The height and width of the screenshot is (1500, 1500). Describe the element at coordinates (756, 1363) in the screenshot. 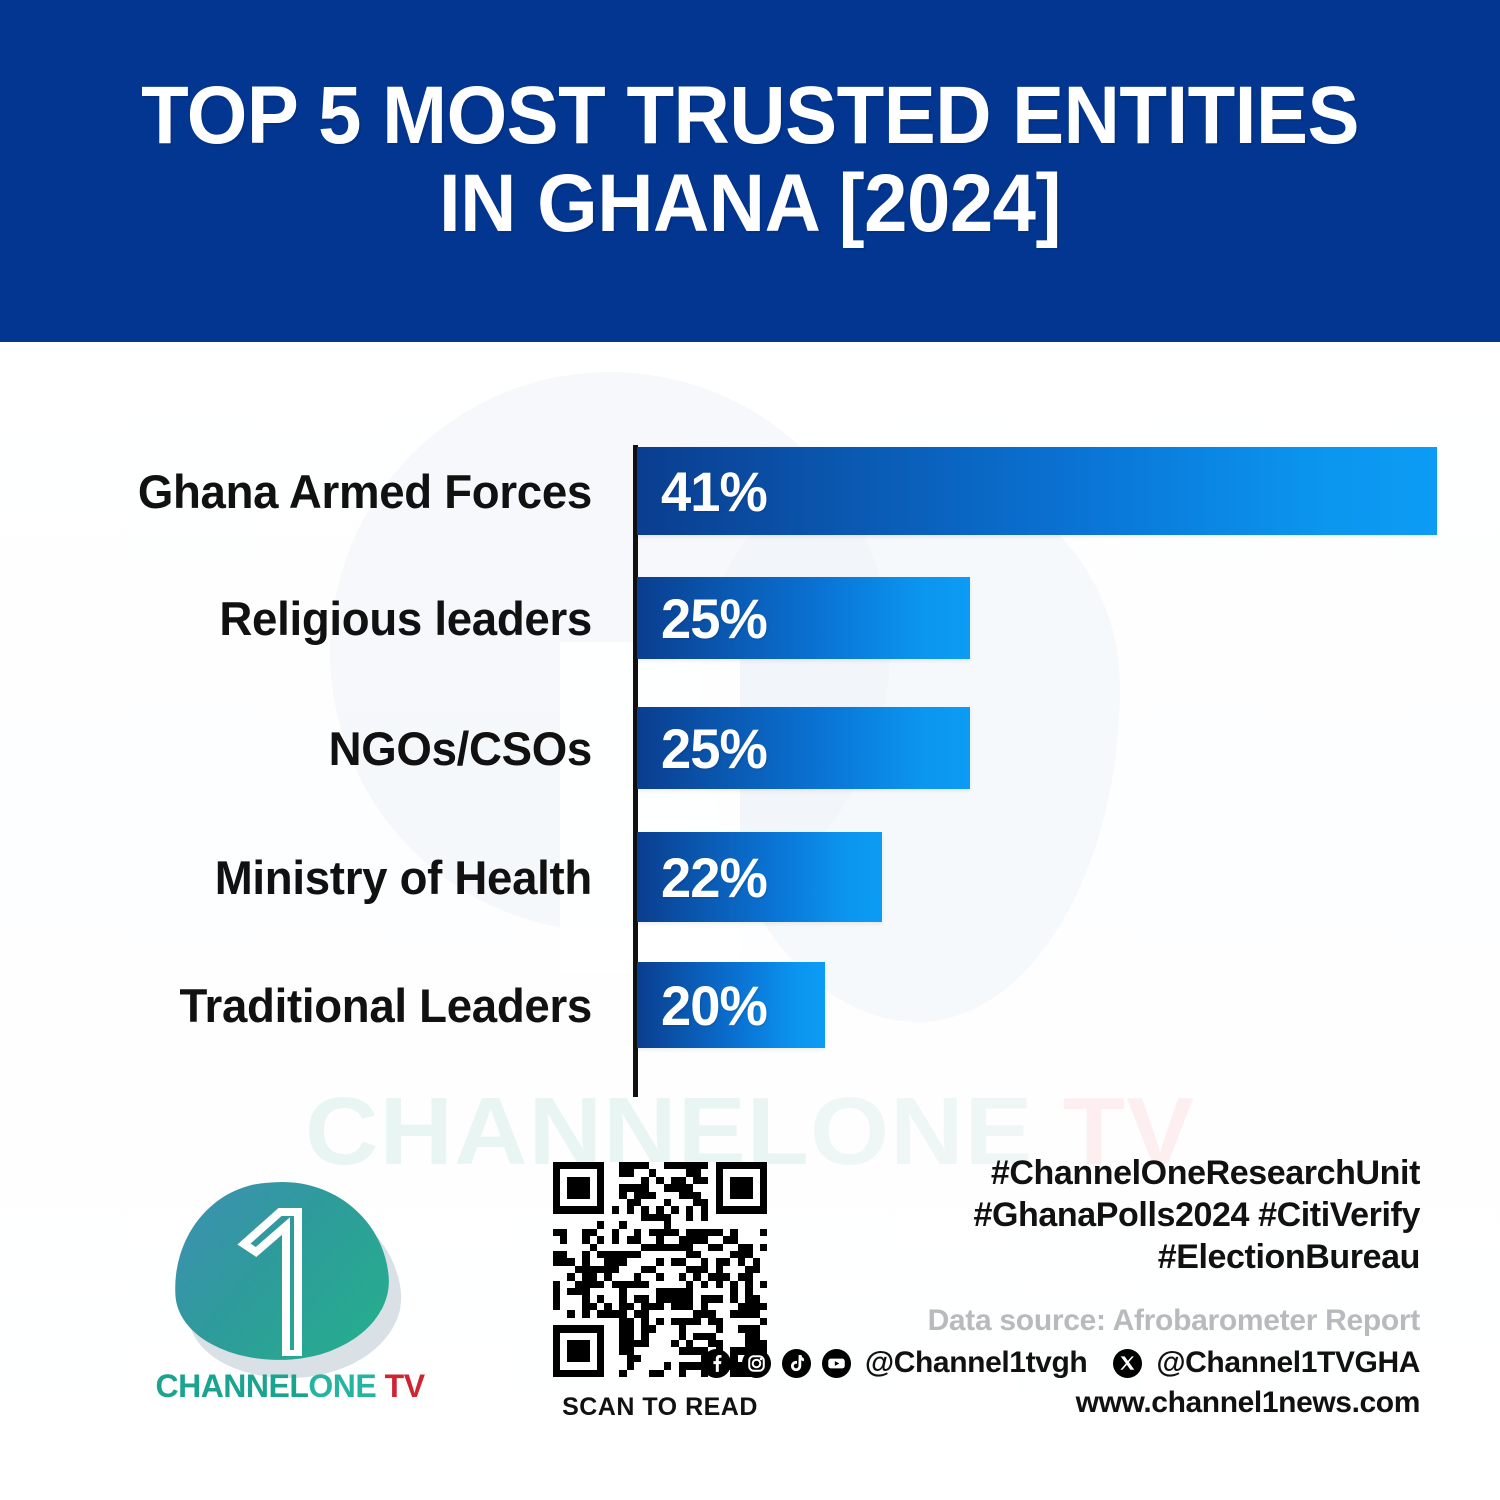

I see `instagram-icon` at that location.